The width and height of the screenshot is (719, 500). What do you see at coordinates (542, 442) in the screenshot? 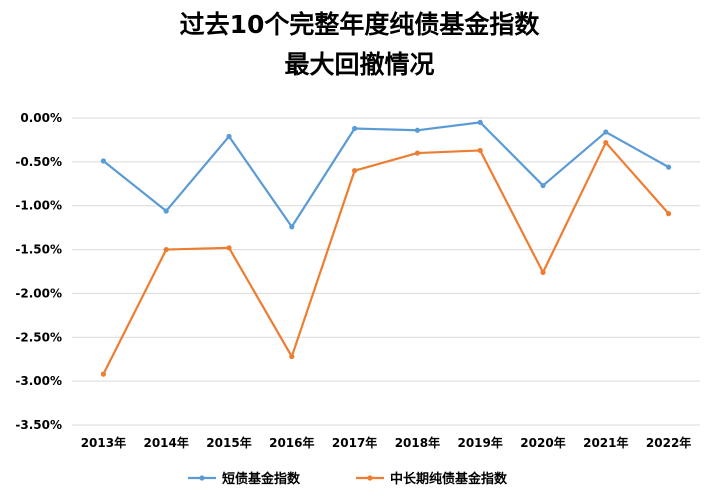
I see `x-tick-label: 2020年` at bounding box center [542, 442].